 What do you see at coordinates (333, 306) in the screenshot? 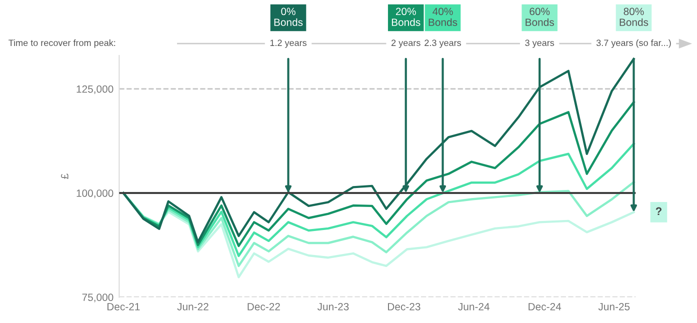
I see `x-tick-label: Jun-23` at bounding box center [333, 306].